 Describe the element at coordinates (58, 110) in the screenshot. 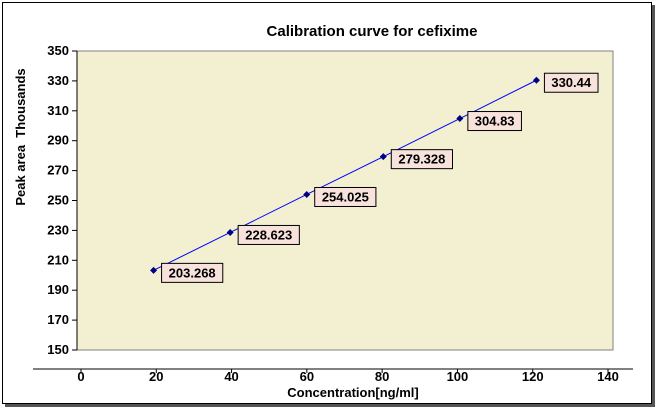

I see `y-tick-label: 310` at that location.